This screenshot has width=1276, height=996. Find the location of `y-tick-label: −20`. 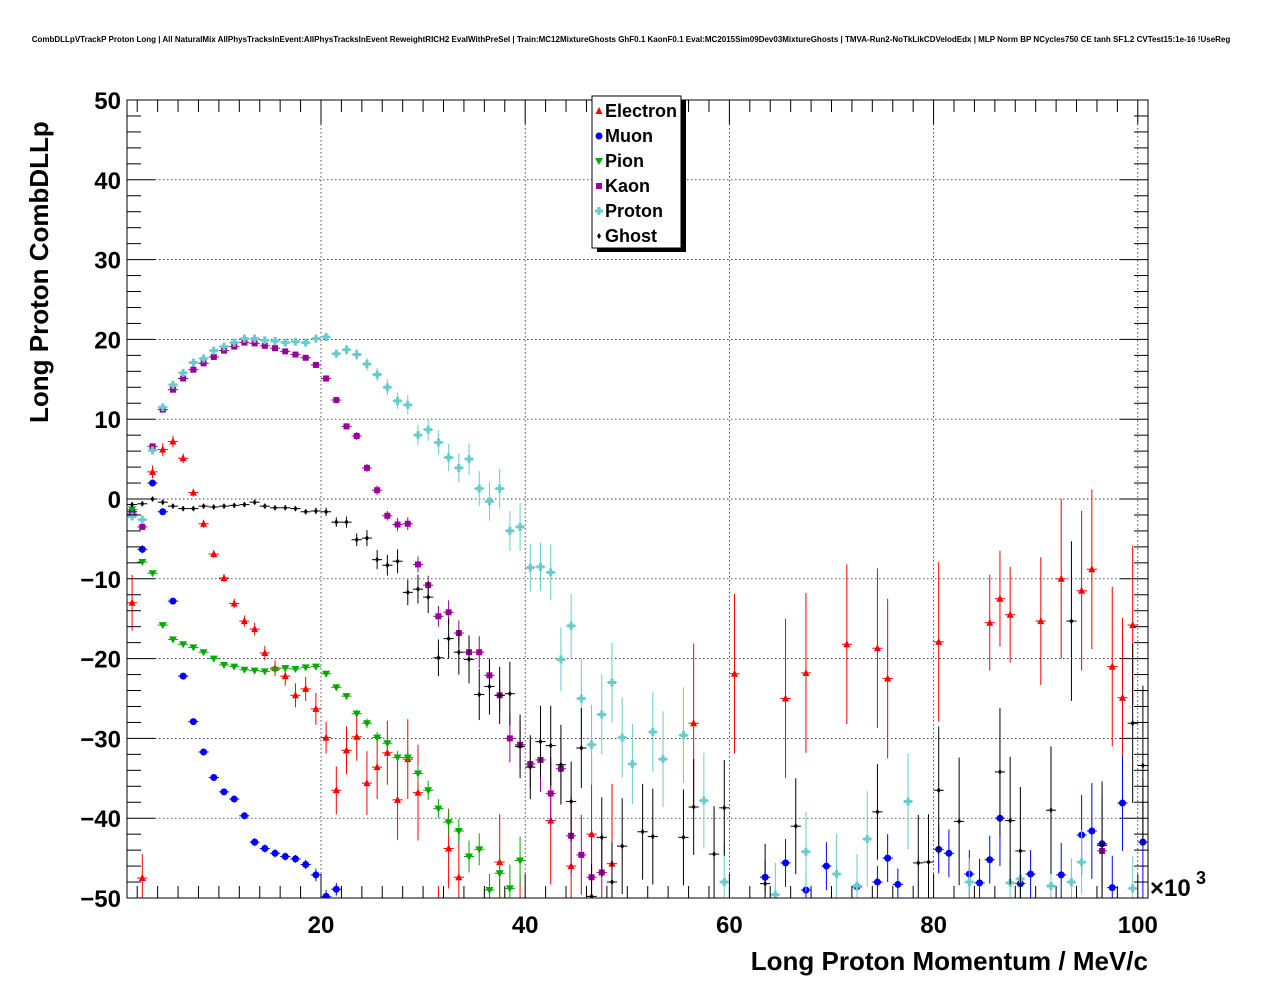

y-tick-label: −20 is located at coordinates (100, 660).